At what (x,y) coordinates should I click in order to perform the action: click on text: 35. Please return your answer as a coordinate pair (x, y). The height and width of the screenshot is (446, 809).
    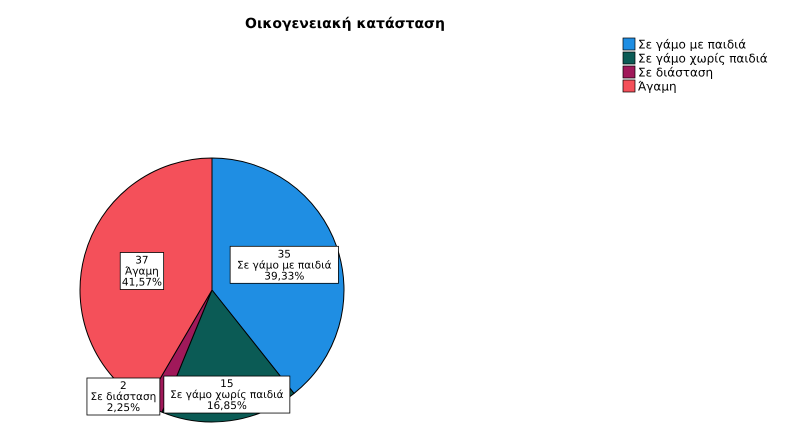
    Looking at the image, I should click on (284, 254).